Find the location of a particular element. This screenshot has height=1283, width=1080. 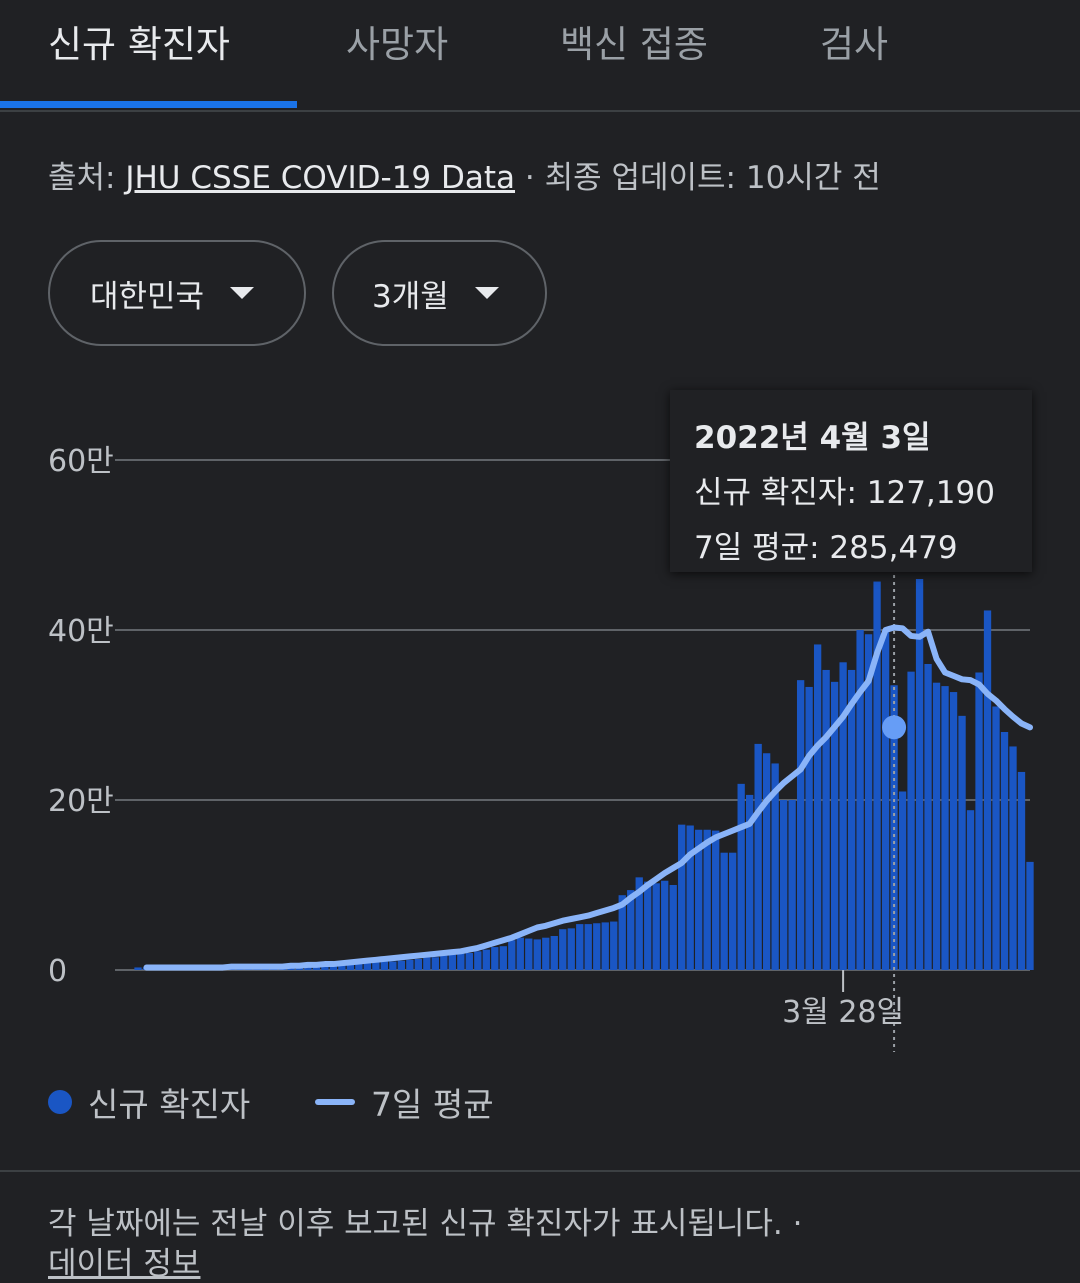

divider is located at coordinates (540, 1171).